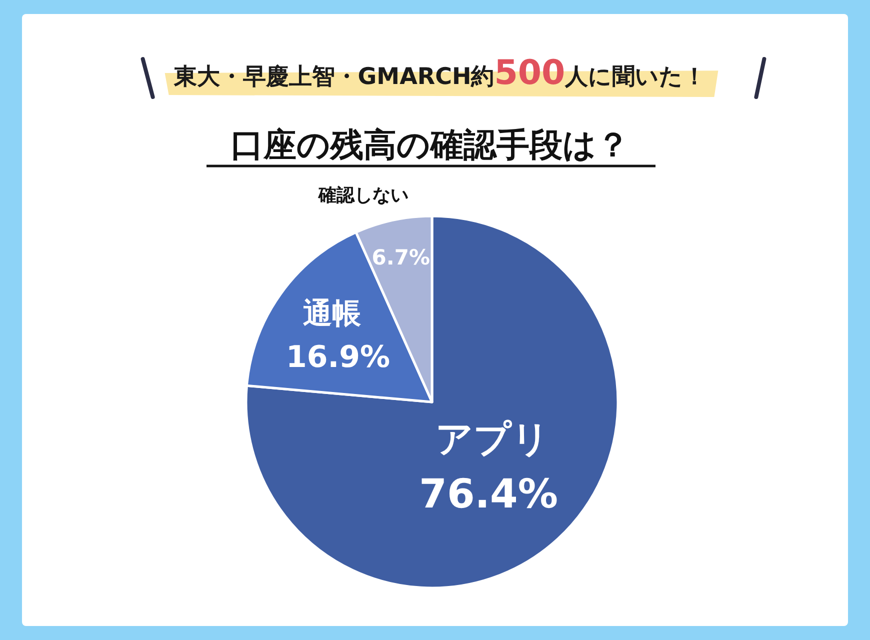 The width and height of the screenshot is (870, 640). Describe the element at coordinates (493, 439) in the screenshot. I see `slice-label: アプリ` at that location.